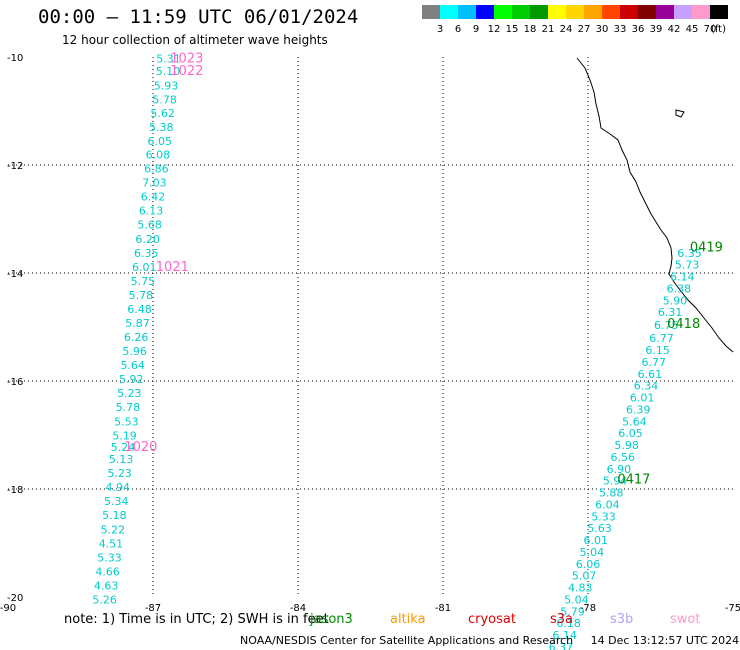 This screenshot has width=740, height=650. Describe the element at coordinates (666, 325) in the screenshot. I see `wave-height-value: 6.75` at that location.